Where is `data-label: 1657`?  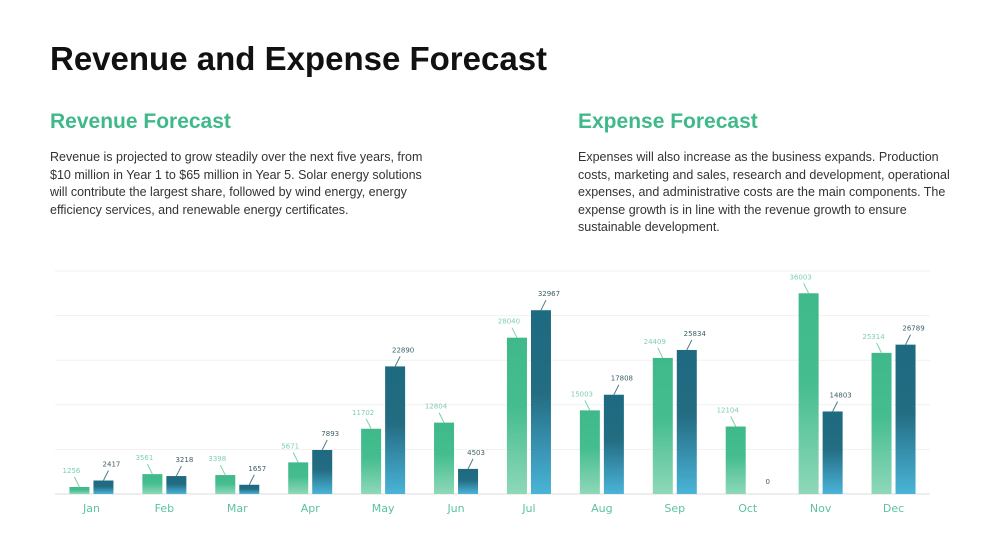 data-label: 1657 is located at coordinates (257, 469).